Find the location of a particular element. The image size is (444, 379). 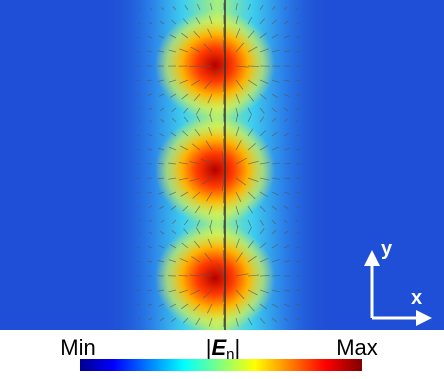

quantity-symbol: E is located at coordinates (219, 347).